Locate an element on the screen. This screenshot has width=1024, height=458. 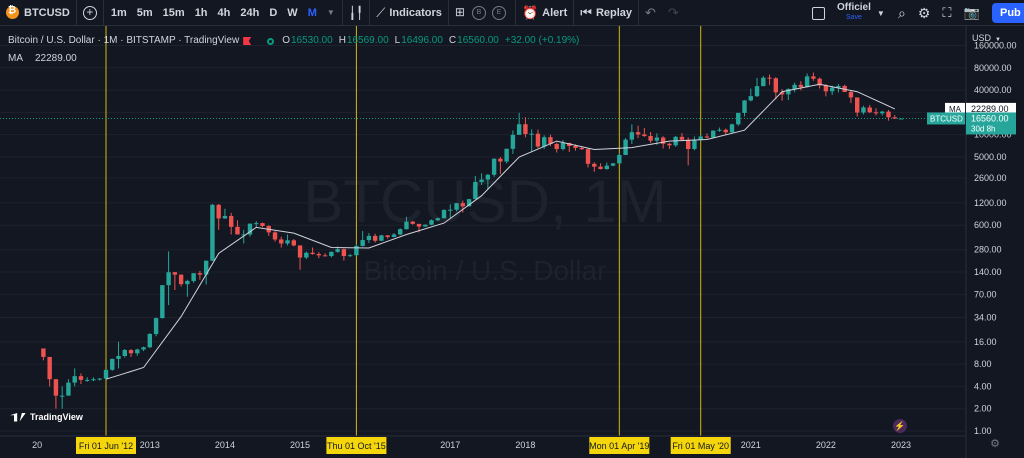
gear-icon: ⚙ is located at coordinates (924, 12).